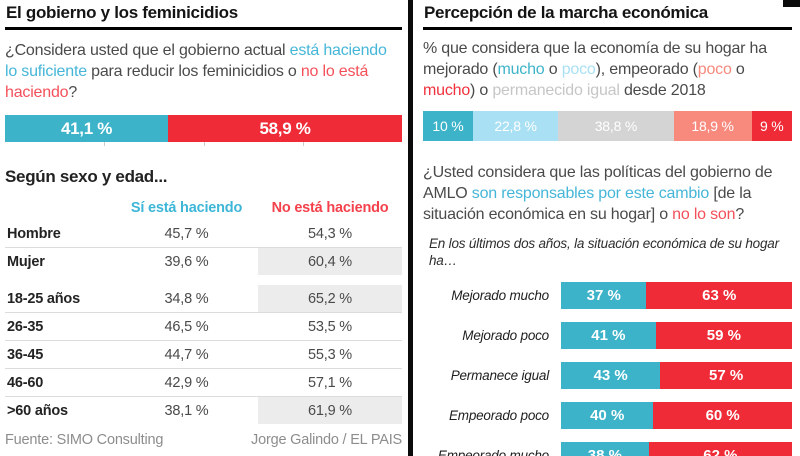  Describe the element at coordinates (186, 261) in the screenshot. I see `cell-yes: 39,6 %` at that location.